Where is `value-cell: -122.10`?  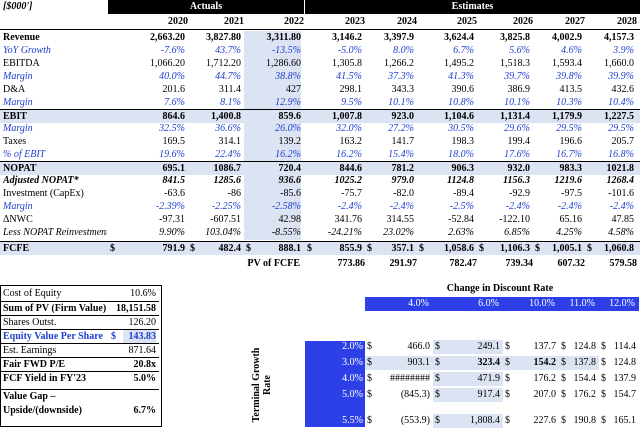
value-cell: -122.10 is located at coordinates (514, 219).